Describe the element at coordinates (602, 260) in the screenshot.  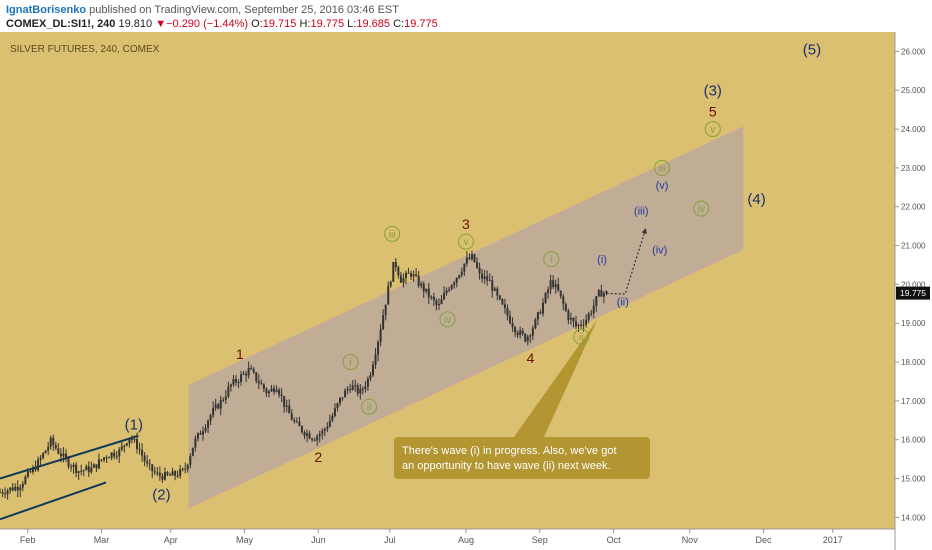
I see `wave-label-13: (i)` at that location.